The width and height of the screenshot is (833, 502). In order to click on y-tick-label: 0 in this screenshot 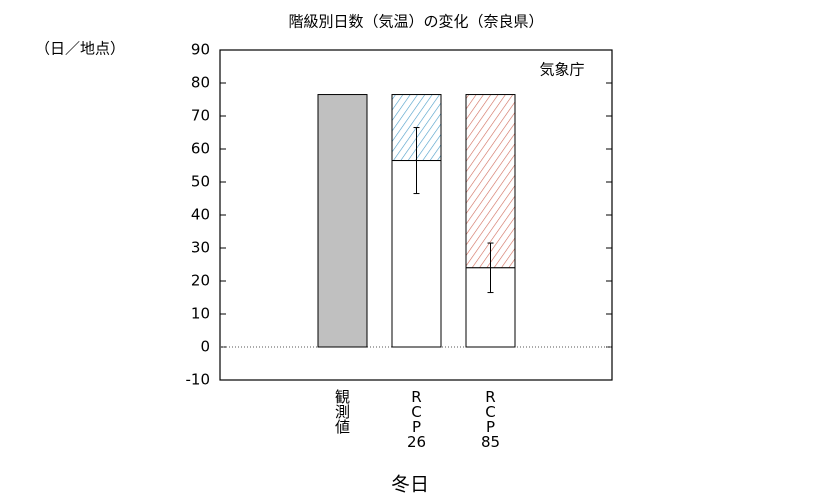, I will do `click(205, 347)`.